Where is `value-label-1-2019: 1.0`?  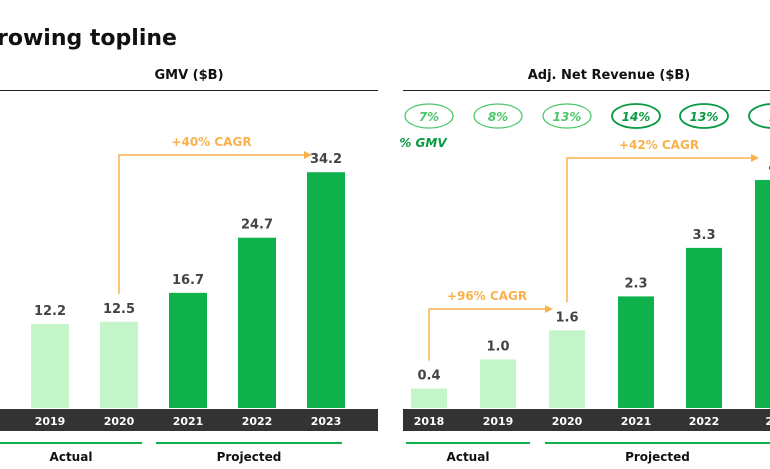 value-label-1-2019: 1.0 is located at coordinates (497, 346).